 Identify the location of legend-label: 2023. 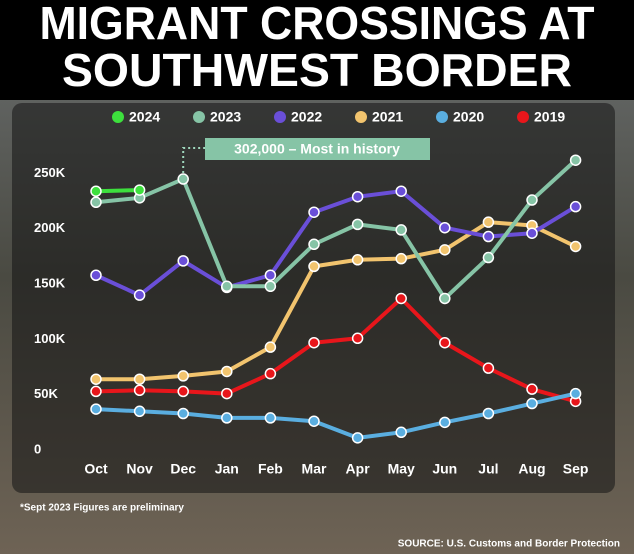
(225, 117).